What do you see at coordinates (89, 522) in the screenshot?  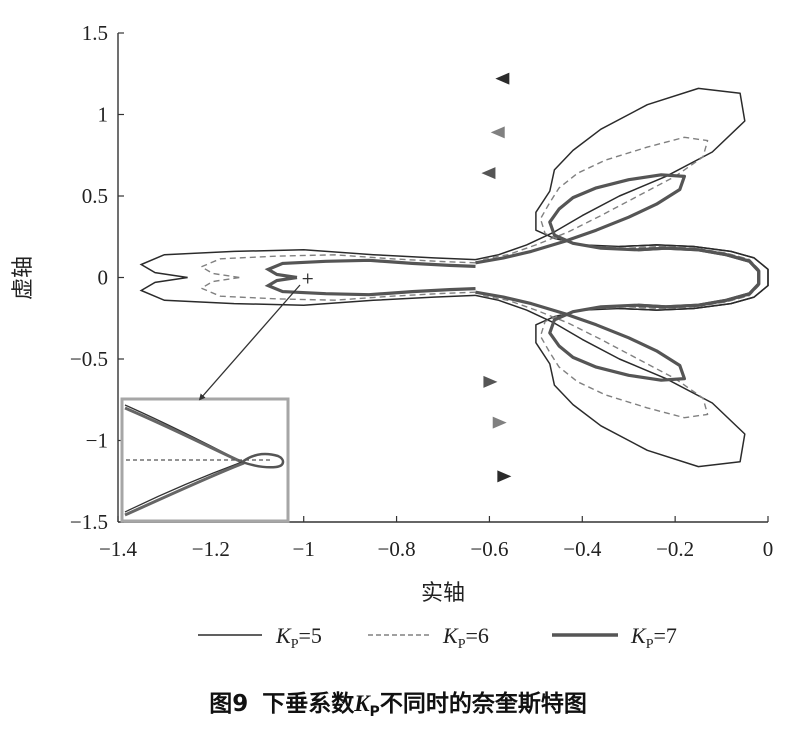 I see `y-tick-label: −1.5` at bounding box center [89, 522].